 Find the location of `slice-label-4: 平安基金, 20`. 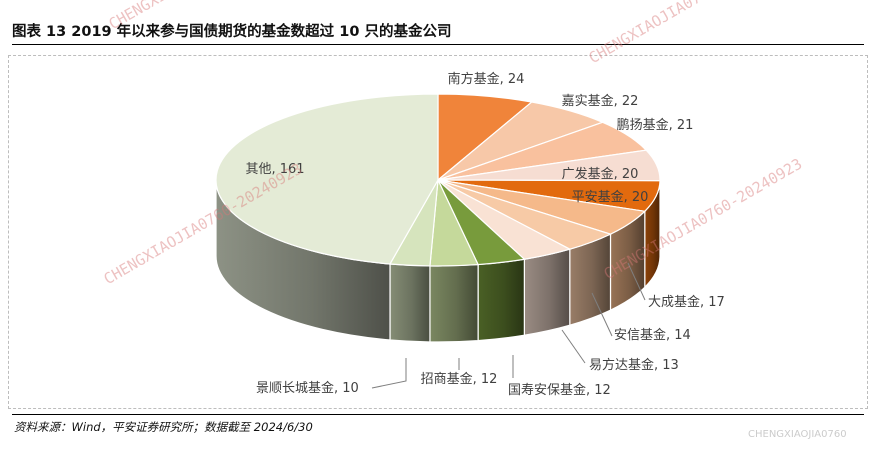

slice-label-4: 平安基金, 20 is located at coordinates (610, 197).